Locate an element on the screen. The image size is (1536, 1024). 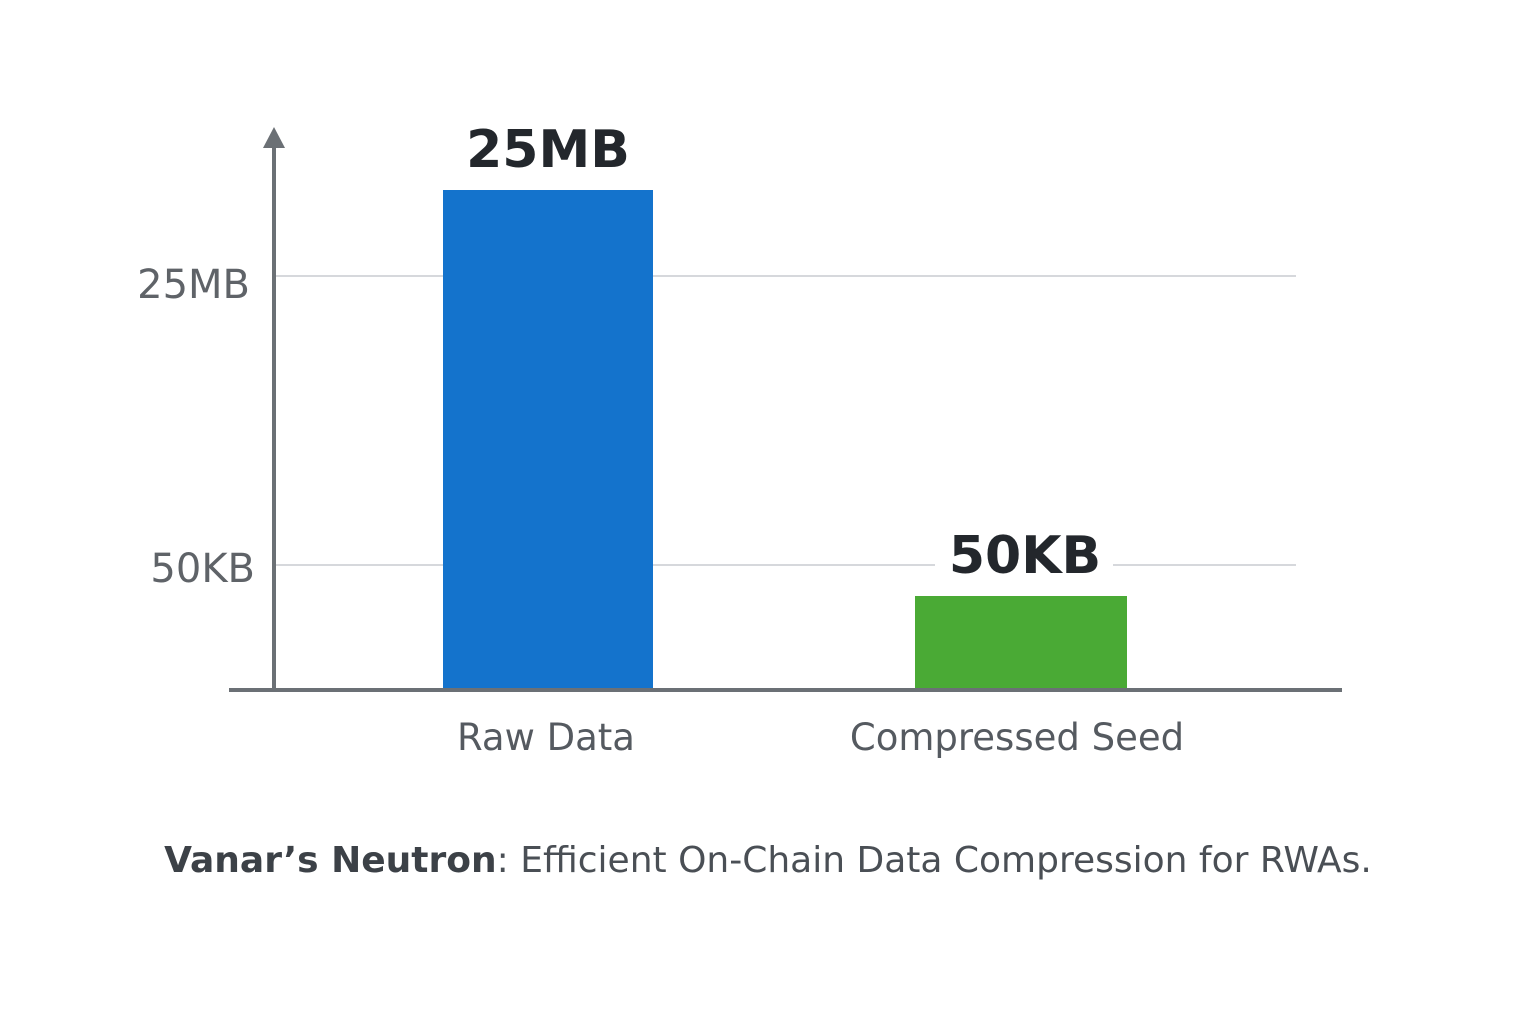
caption-bold-part: Vanar’s Neutron is located at coordinates (330, 860).